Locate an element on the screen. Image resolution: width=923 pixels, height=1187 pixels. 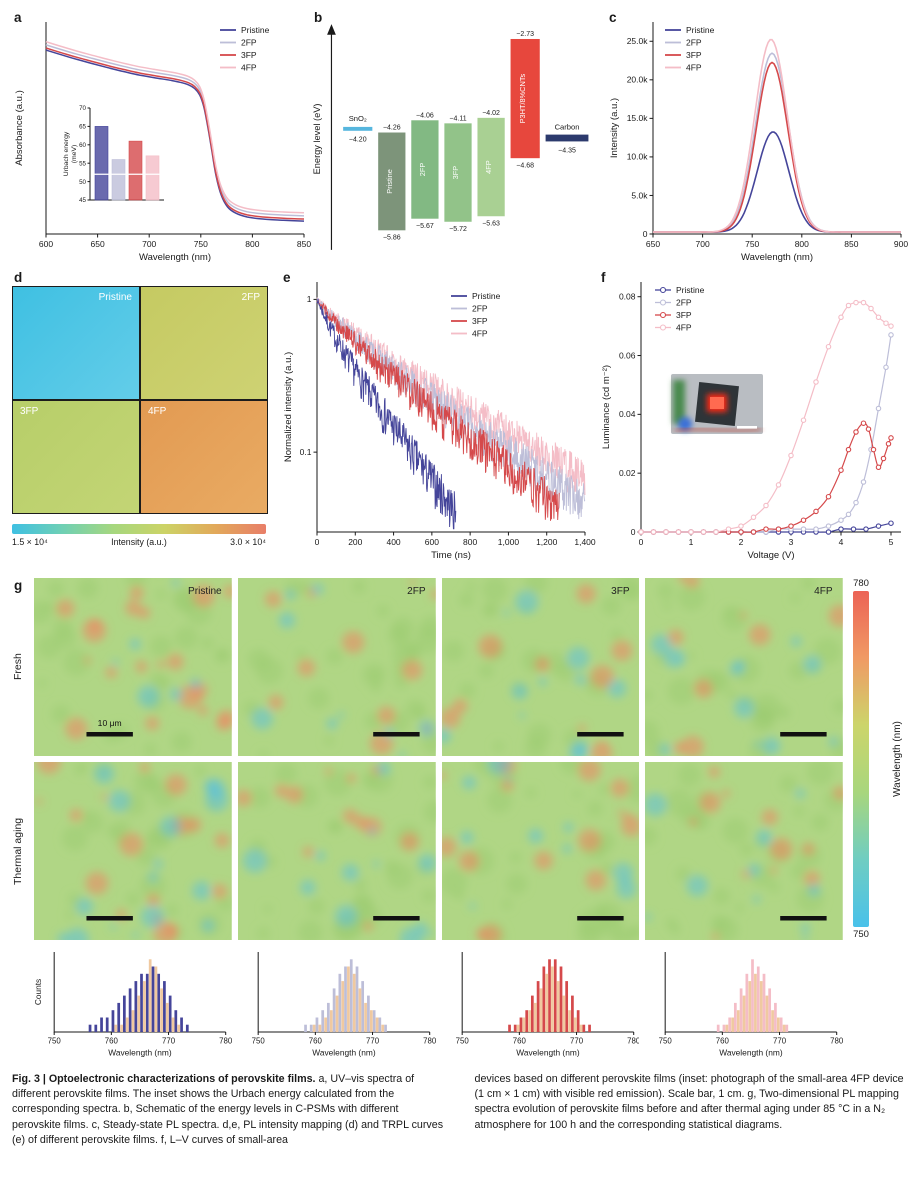
level-top-2FP: −4.06 is located at coordinates (425, 115).